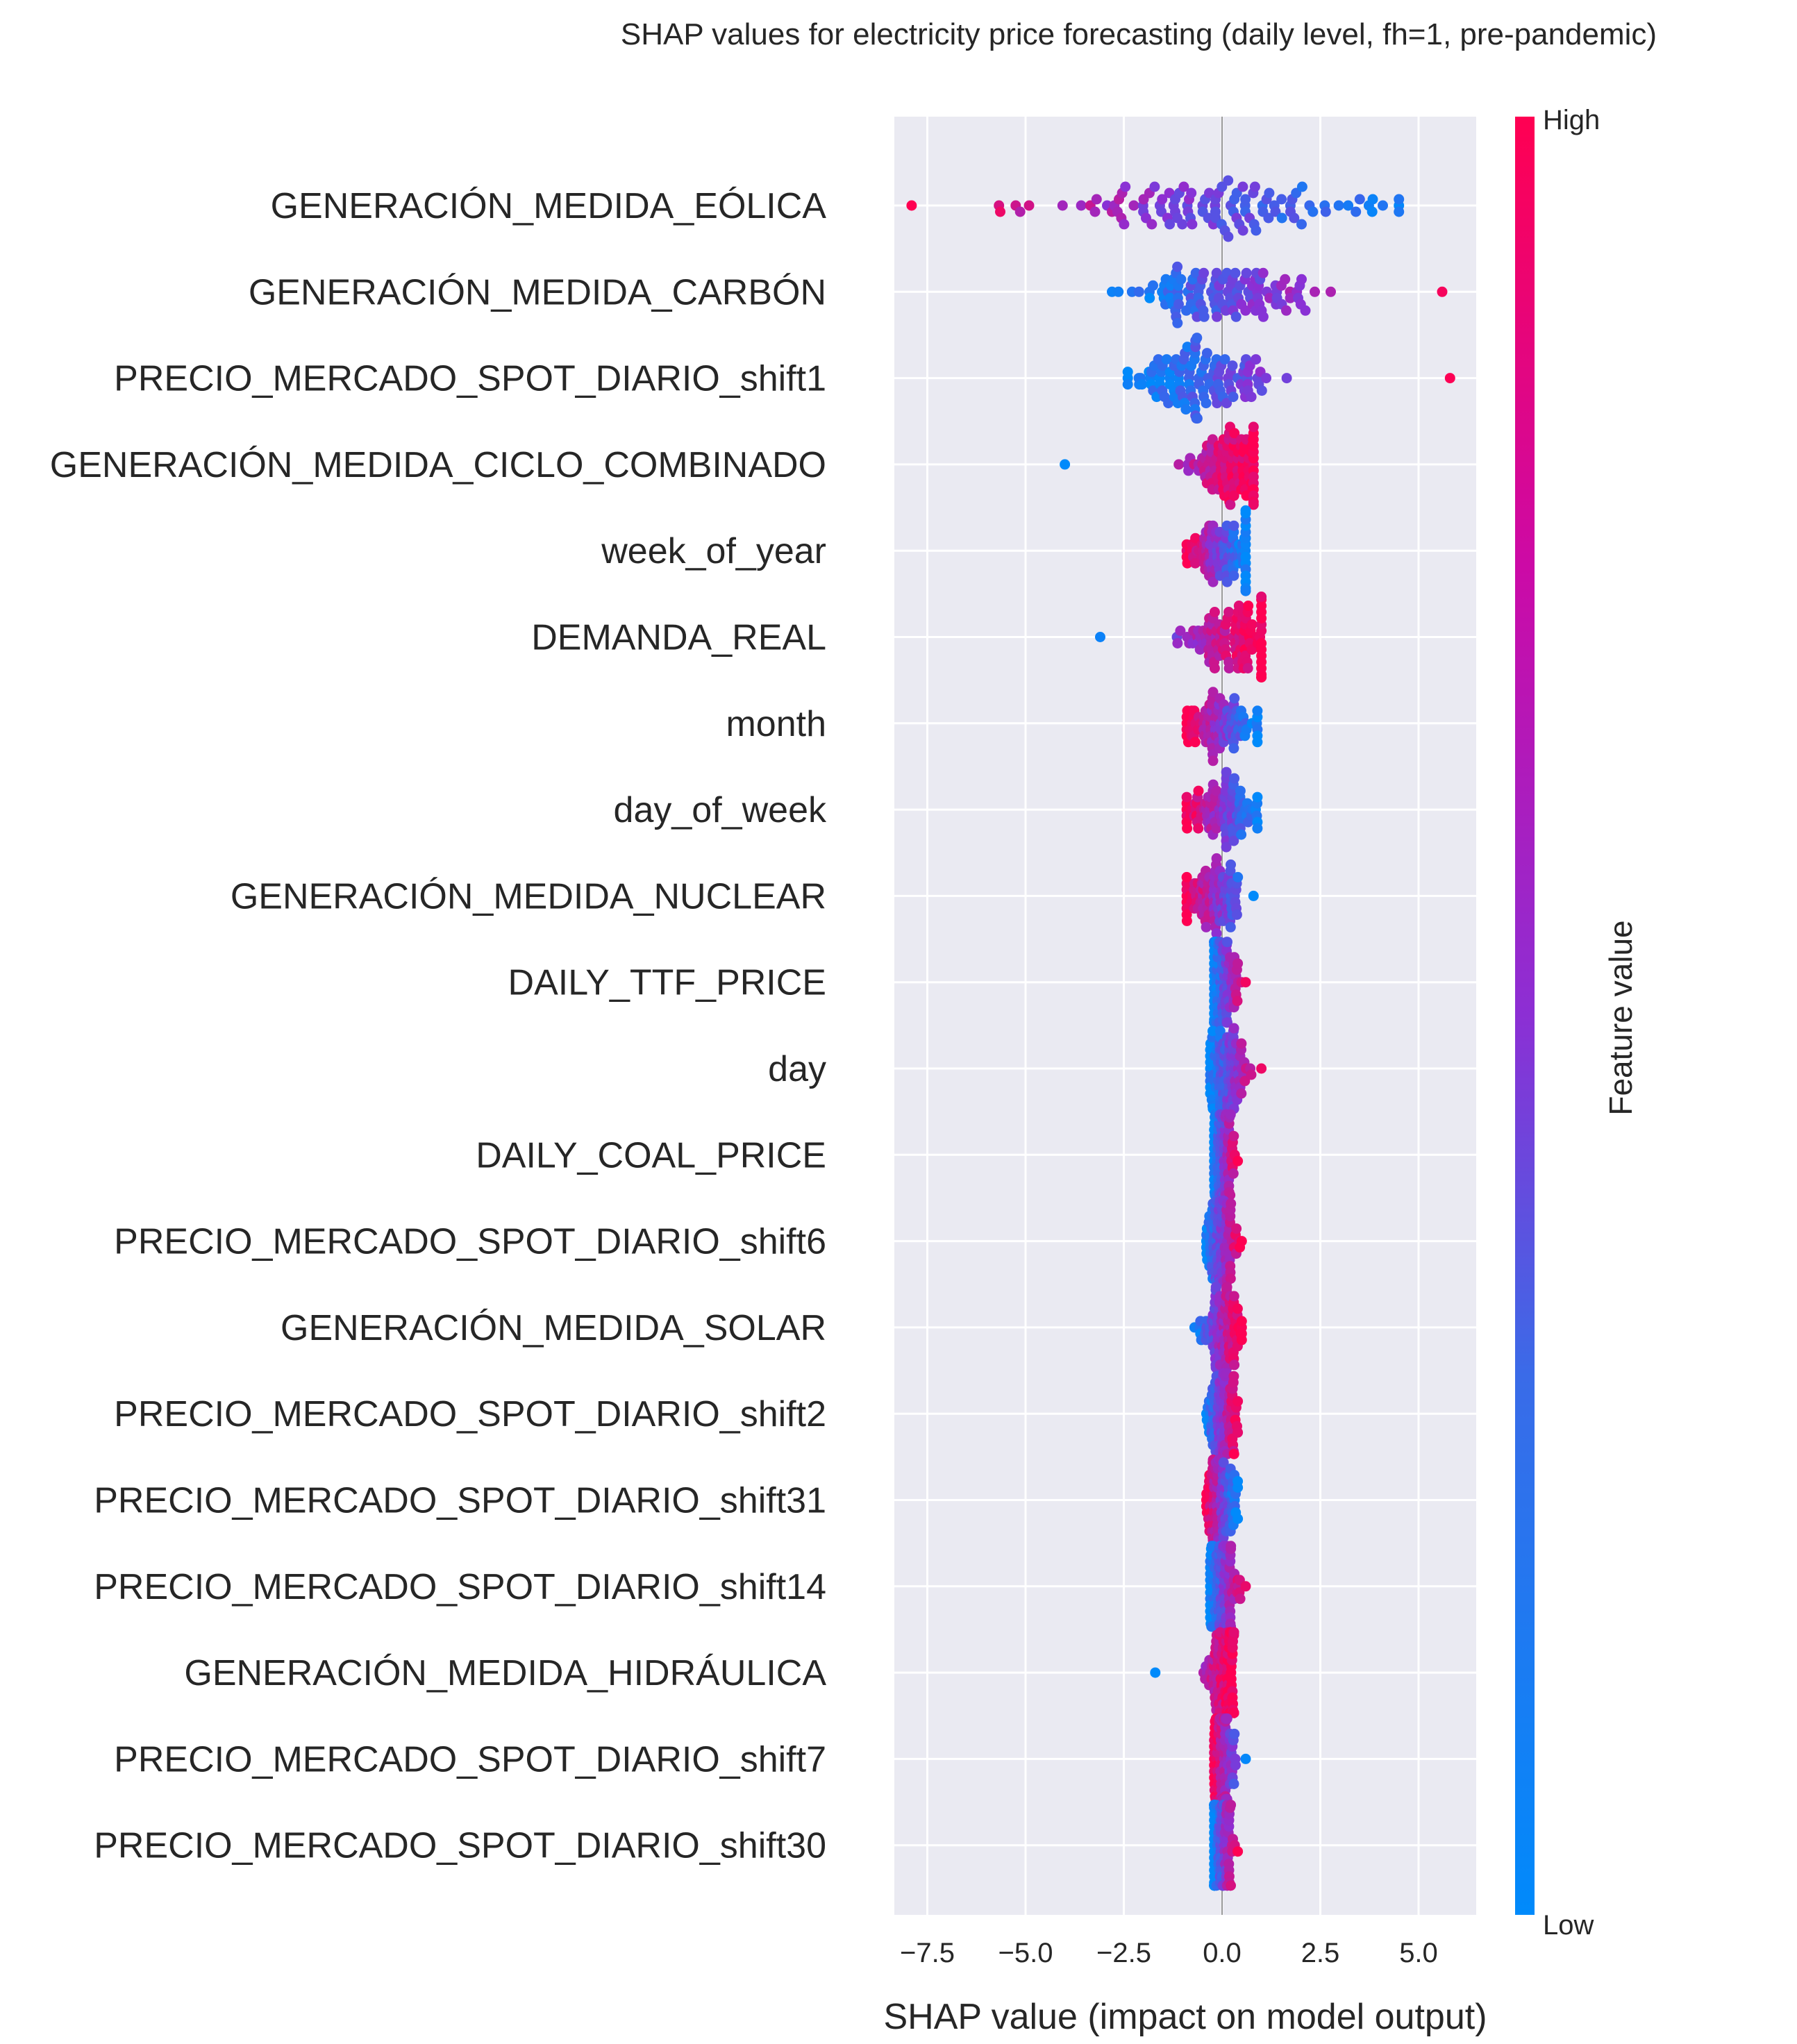  What do you see at coordinates (713, 551) in the screenshot?
I see `feature-label: week_of_year` at bounding box center [713, 551].